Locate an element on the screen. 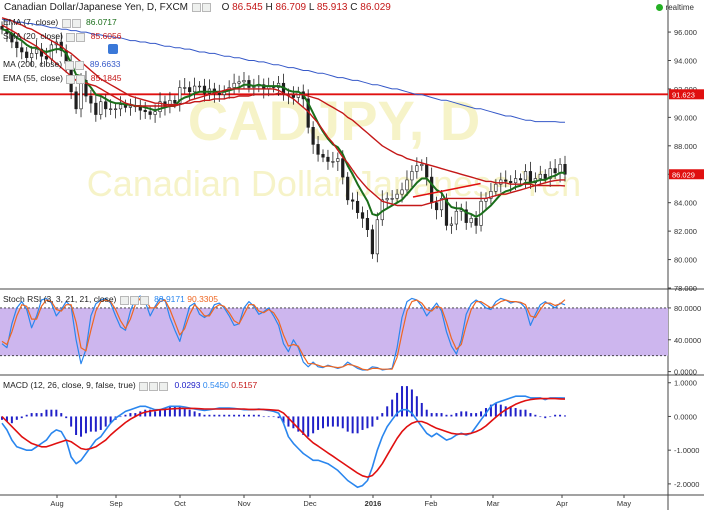 The image size is (704, 510). ohlc-low-key: L is located at coordinates (311, 8).